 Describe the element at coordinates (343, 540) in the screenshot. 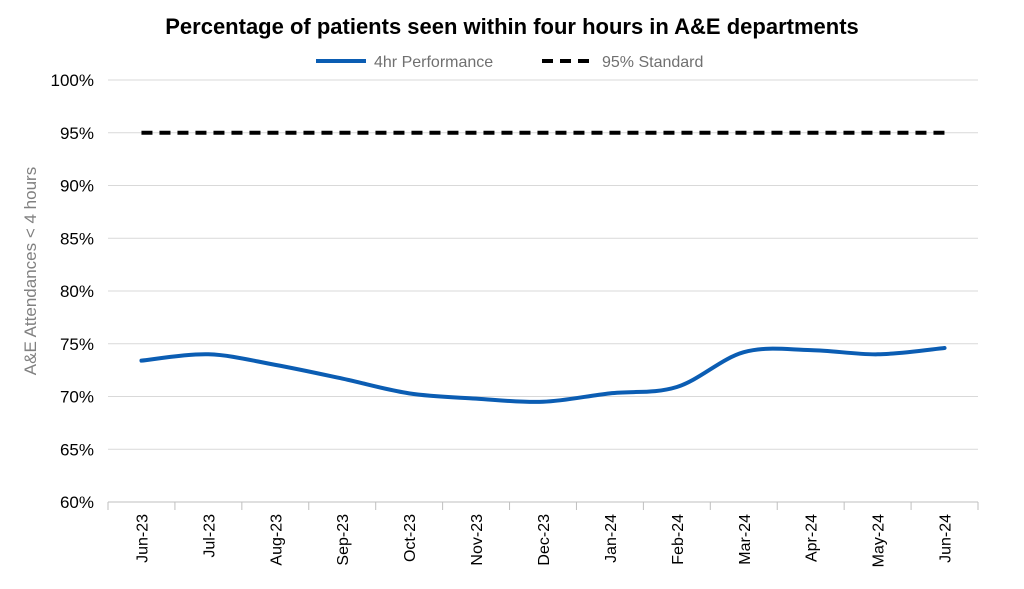

I see `x-tick-label: Sep-23` at that location.